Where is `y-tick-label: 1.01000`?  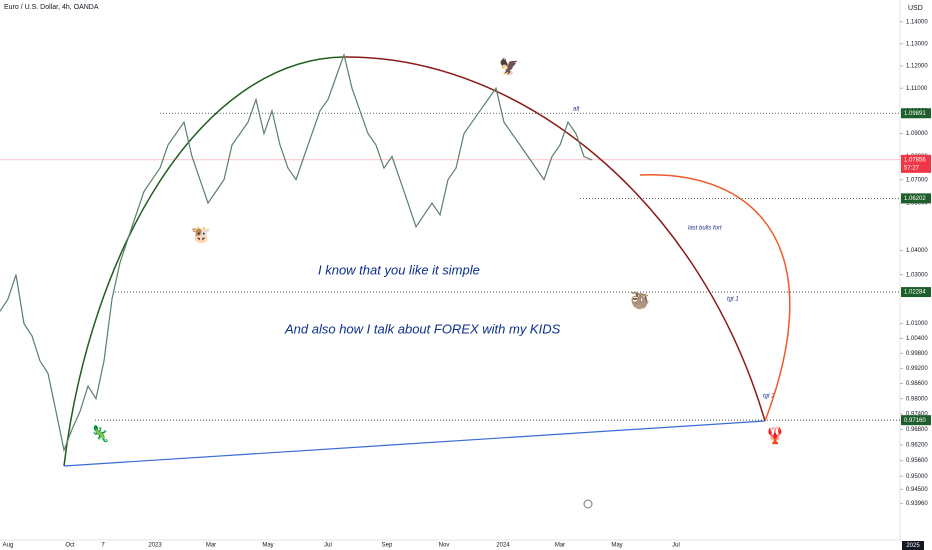
y-tick-label: 1.01000 is located at coordinates (917, 324).